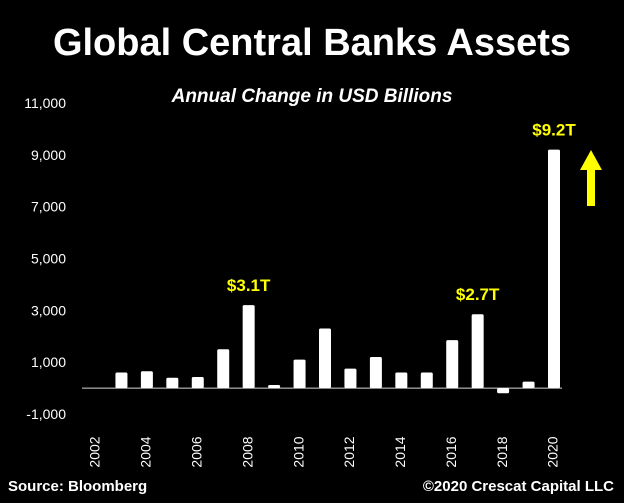  Describe the element at coordinates (553, 451) in the screenshot. I see `x-tick-label: 2020` at that location.